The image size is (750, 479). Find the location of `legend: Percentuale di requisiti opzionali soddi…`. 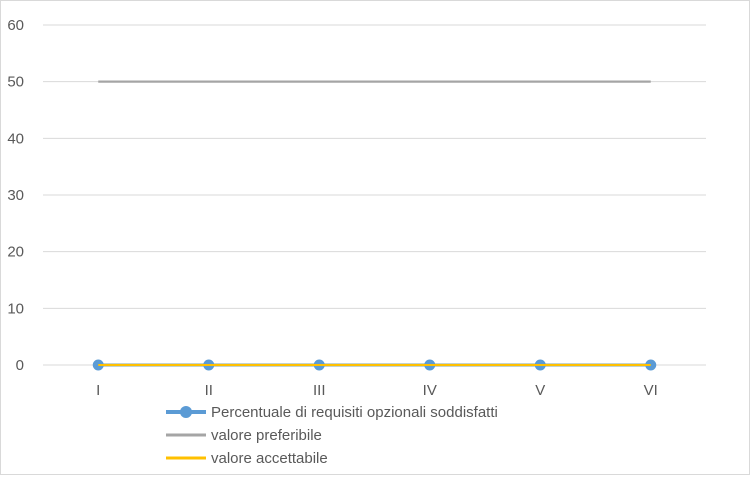

legend: Percentuale di requisiti opzionali soddi… is located at coordinates (332, 435).